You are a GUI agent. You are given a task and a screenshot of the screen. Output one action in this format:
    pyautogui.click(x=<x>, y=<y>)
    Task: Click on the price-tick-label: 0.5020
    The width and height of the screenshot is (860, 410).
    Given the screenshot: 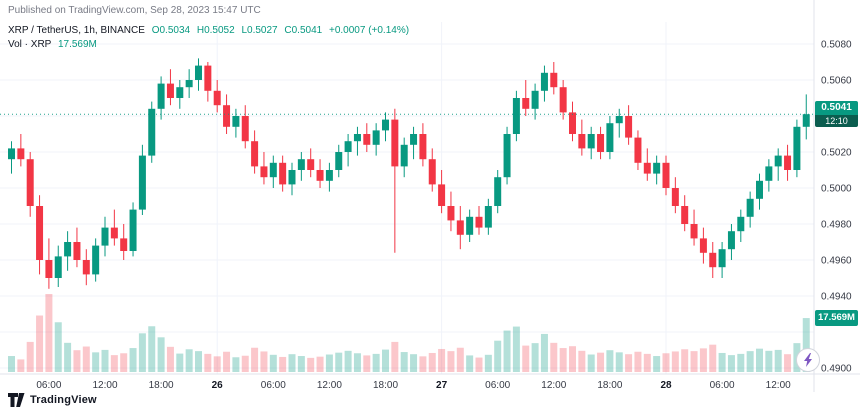 What is the action you would take?
    pyautogui.click(x=836, y=153)
    